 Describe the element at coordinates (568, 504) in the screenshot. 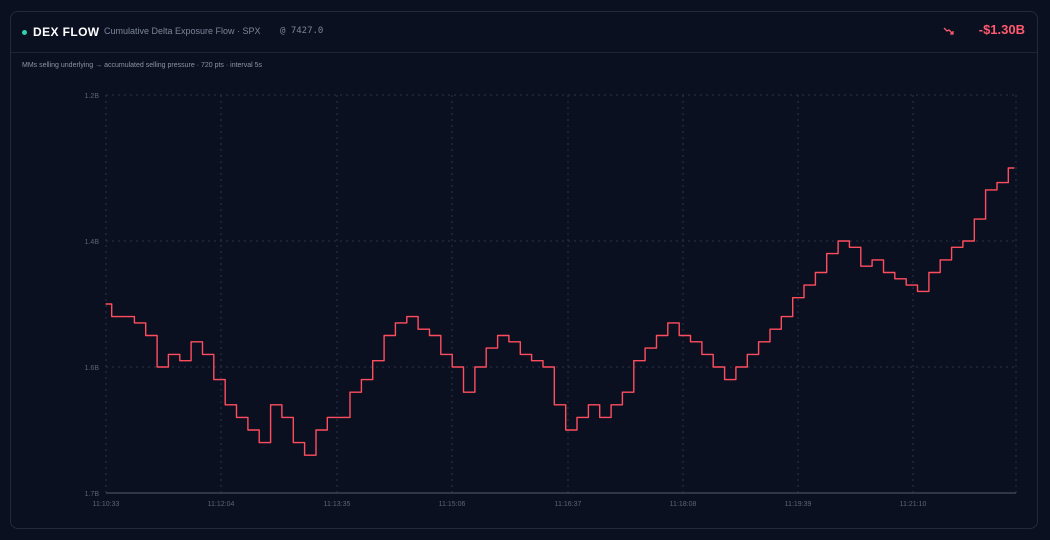

I see `x-tick-label: 11:16:37` at that location.